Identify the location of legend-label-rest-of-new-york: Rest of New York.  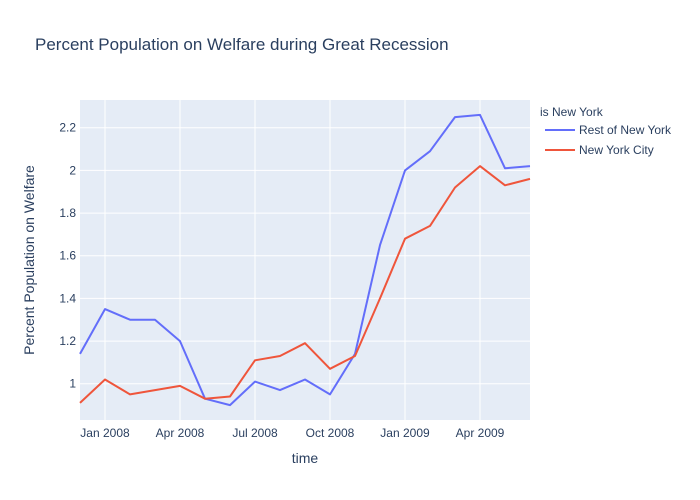
(625, 130).